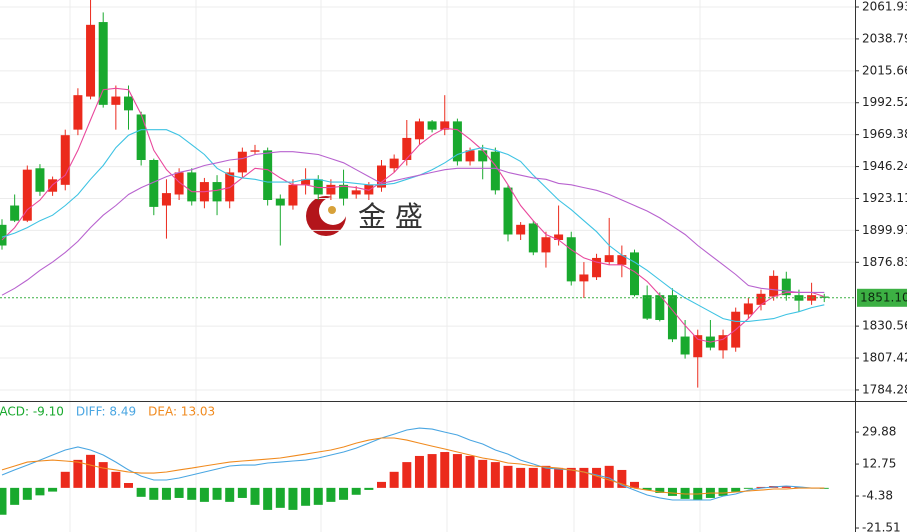 This screenshot has width=907, height=532. What do you see at coordinates (877, 496) in the screenshot?
I see `y-tick-label: -4.38` at bounding box center [877, 496].